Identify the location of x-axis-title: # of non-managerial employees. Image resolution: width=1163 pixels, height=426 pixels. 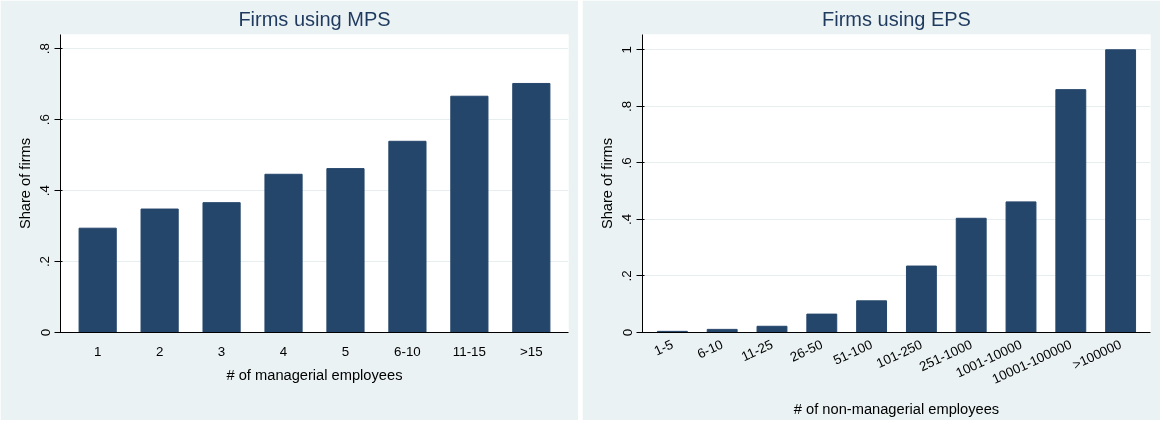
(896, 409).